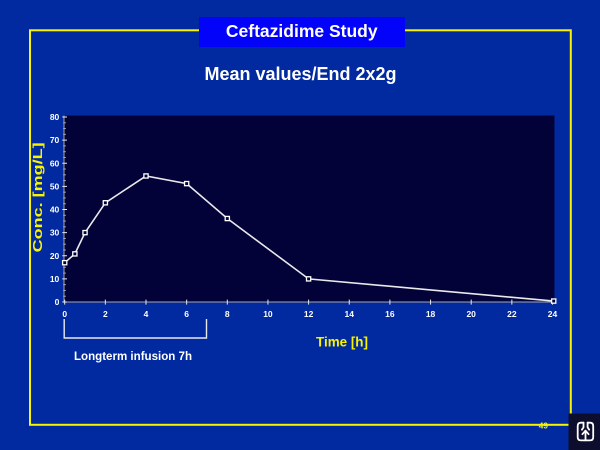  What do you see at coordinates (55, 140) in the screenshot?
I see `svg-text: 70` at bounding box center [55, 140].